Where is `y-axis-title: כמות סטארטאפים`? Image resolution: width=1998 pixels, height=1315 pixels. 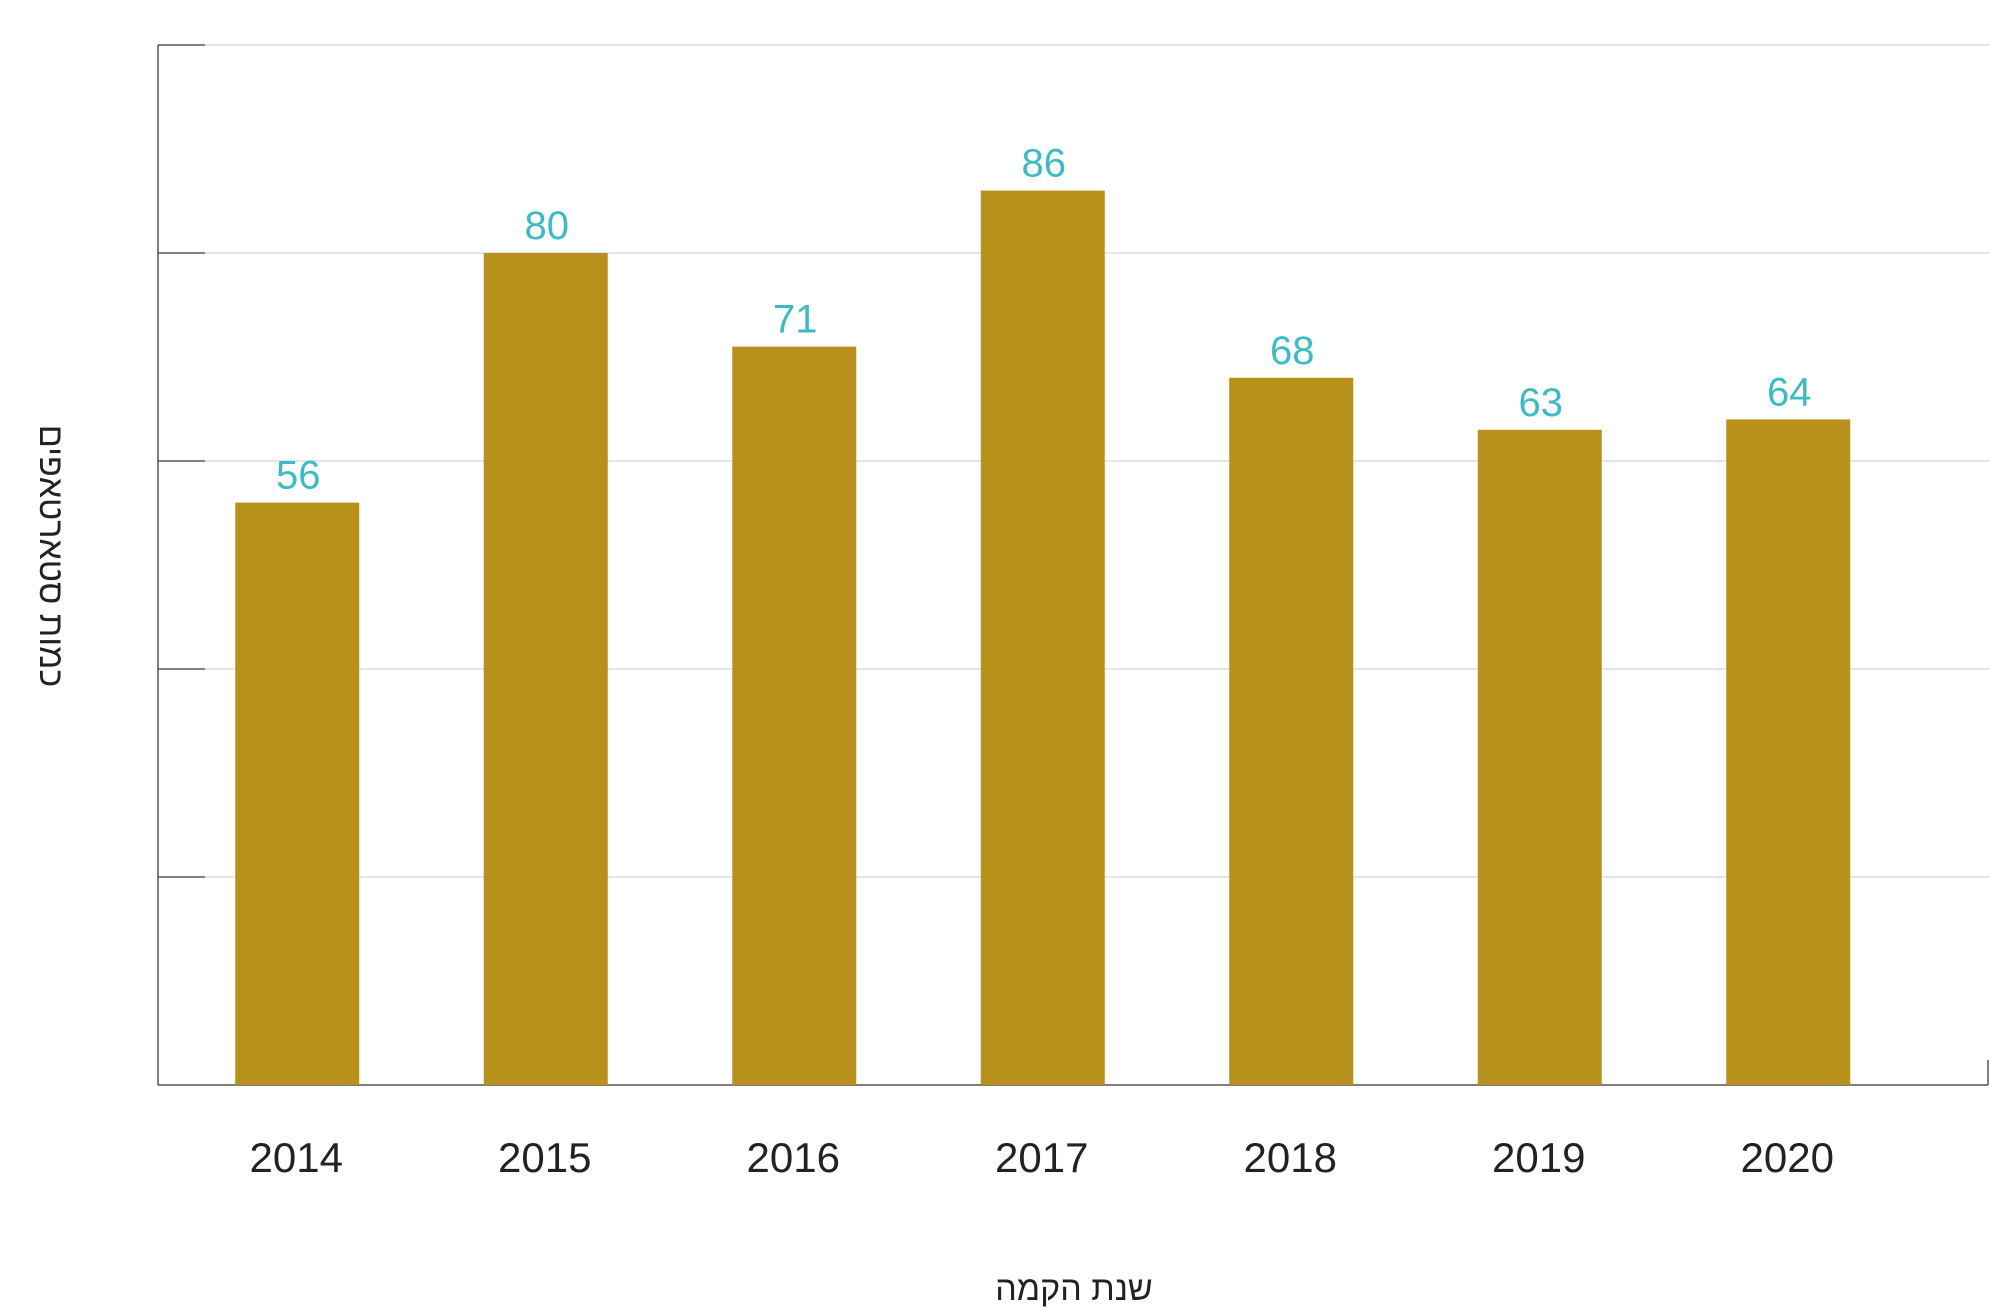
y-axis-title: כמות סטארטאפים is located at coordinates (51, 556).